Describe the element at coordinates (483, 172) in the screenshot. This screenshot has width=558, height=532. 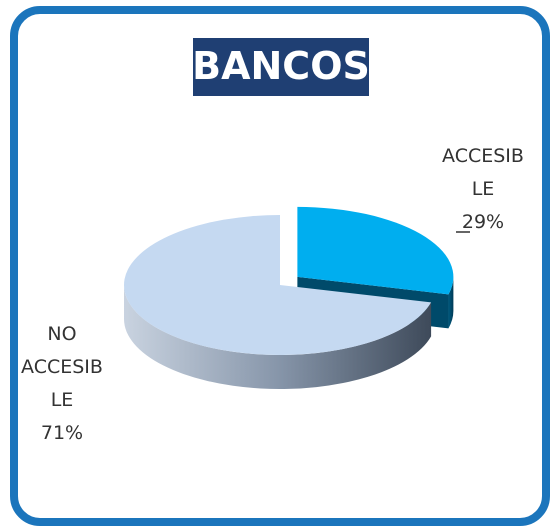
I see `category-label: ACCESIB LE` at that location.